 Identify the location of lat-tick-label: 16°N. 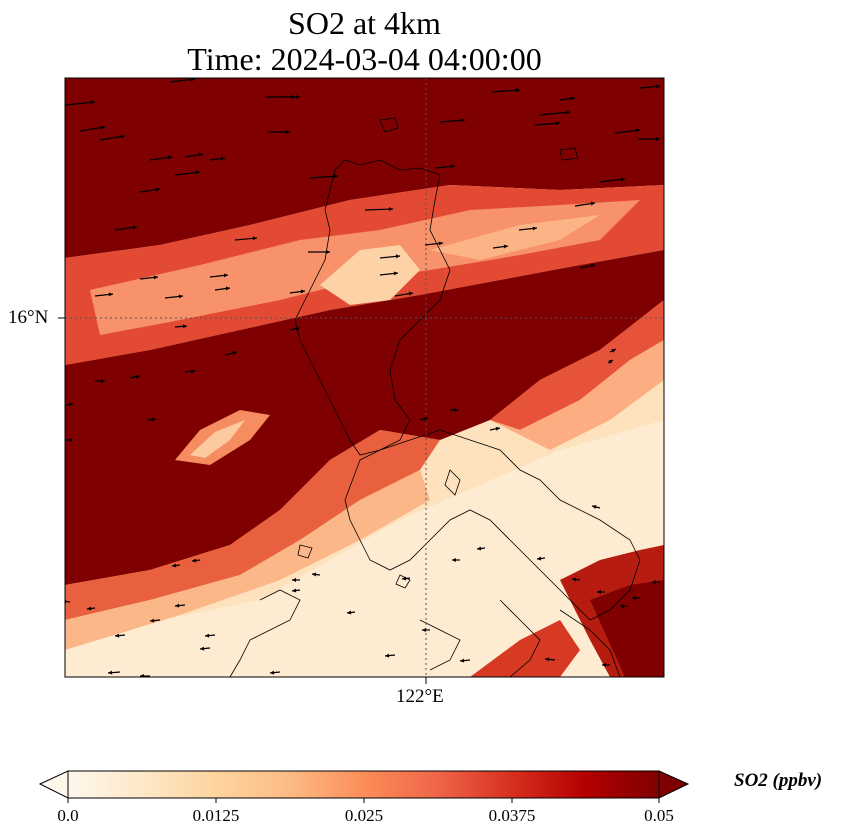
(28, 317).